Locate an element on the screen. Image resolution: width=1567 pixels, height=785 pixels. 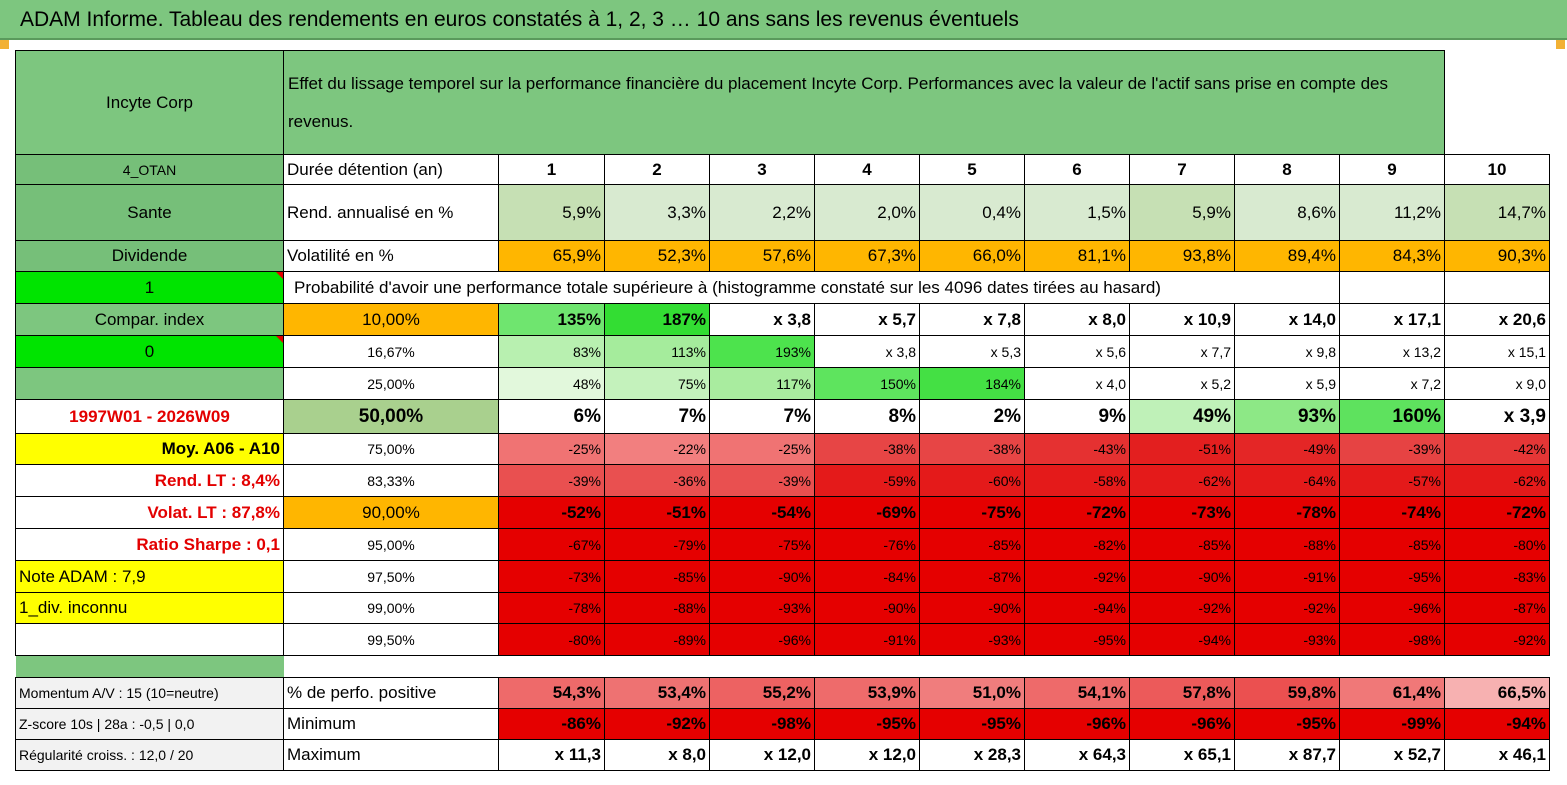
side-label-cell: Ratio Sharpe : 0,1 is located at coordinates (149, 544).